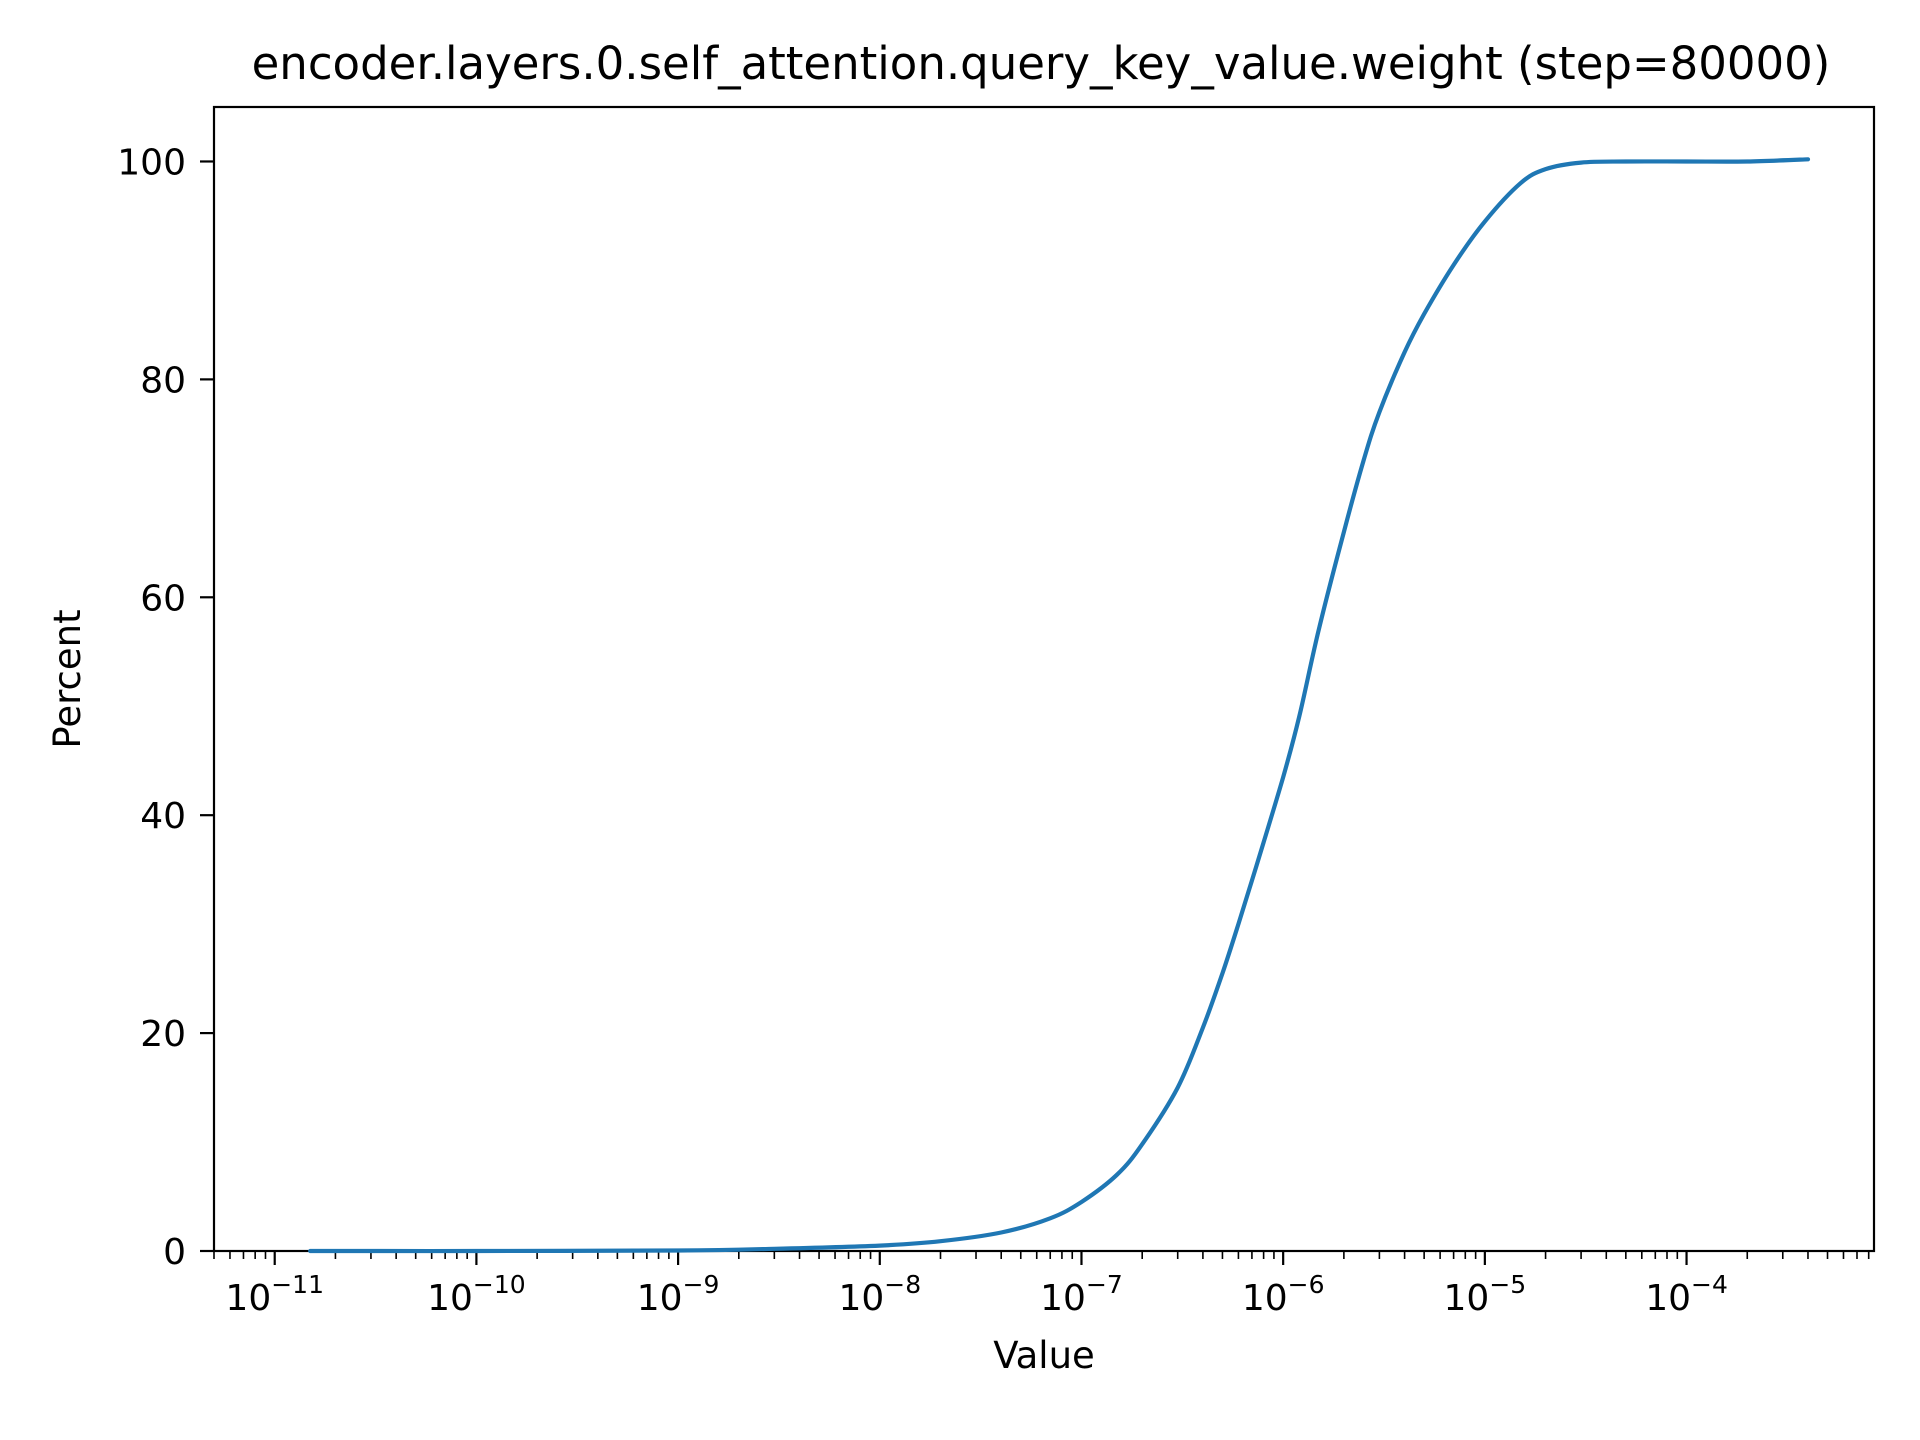 Image resolution: width=1920 pixels, height=1440 pixels. Describe the element at coordinates (151, 162) in the screenshot. I see `y-tick-label: 100` at that location.